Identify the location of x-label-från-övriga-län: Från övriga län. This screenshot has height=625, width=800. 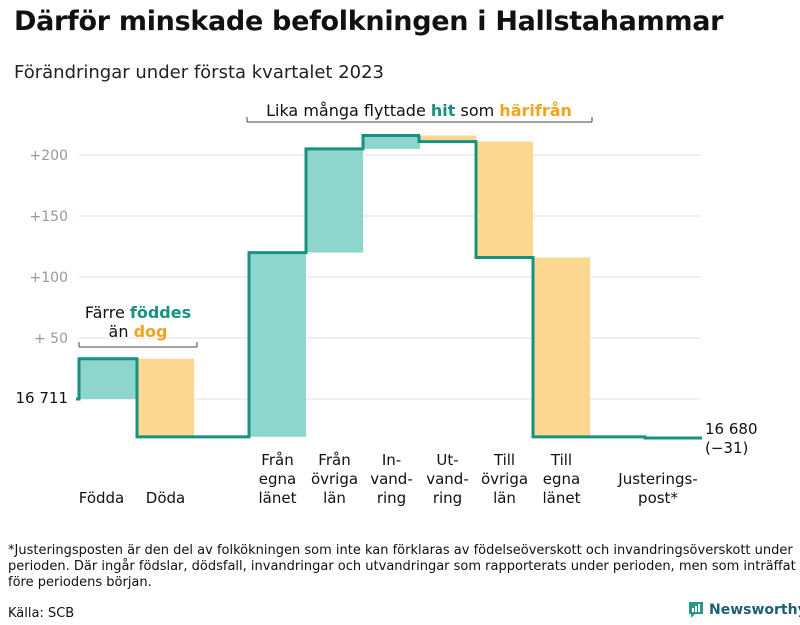
(334, 479).